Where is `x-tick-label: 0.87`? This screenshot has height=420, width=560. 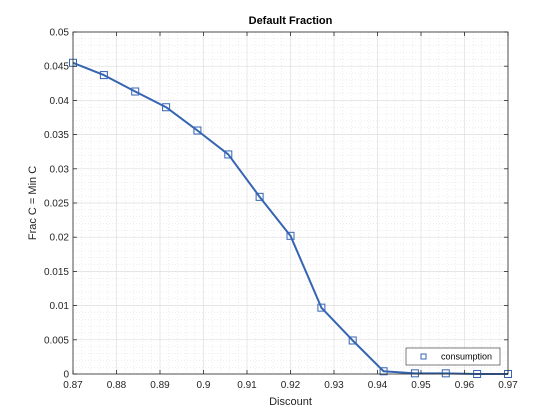
x-tick-label: 0.87 is located at coordinates (73, 385).